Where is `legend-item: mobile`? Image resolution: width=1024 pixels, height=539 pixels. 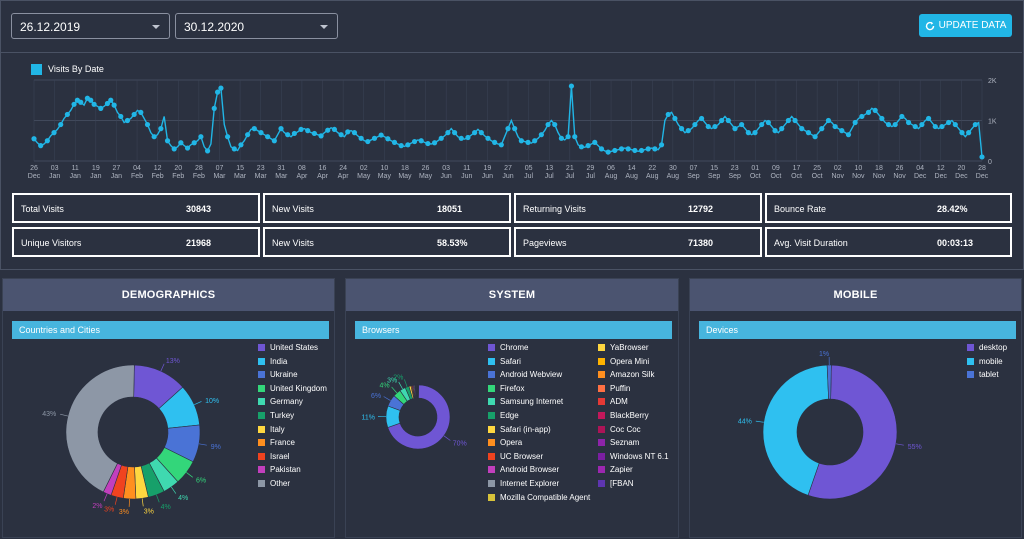
legend-item: mobile is located at coordinates (985, 361).